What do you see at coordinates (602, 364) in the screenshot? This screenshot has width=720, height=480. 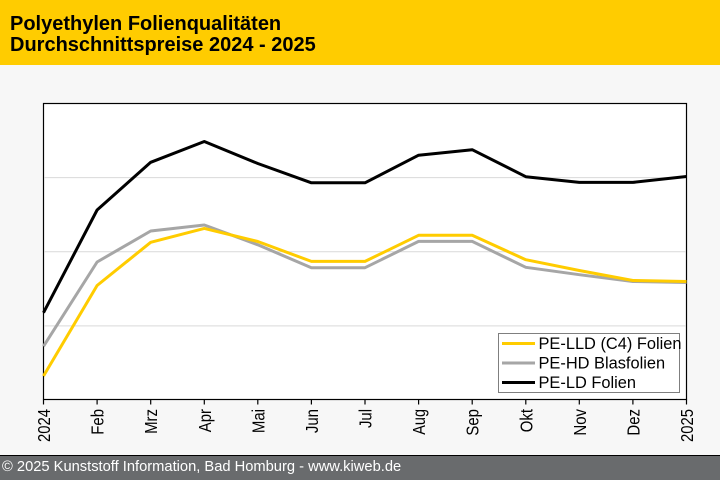 I see `svg-text: PE-HD Blasfolien` at bounding box center [602, 364].